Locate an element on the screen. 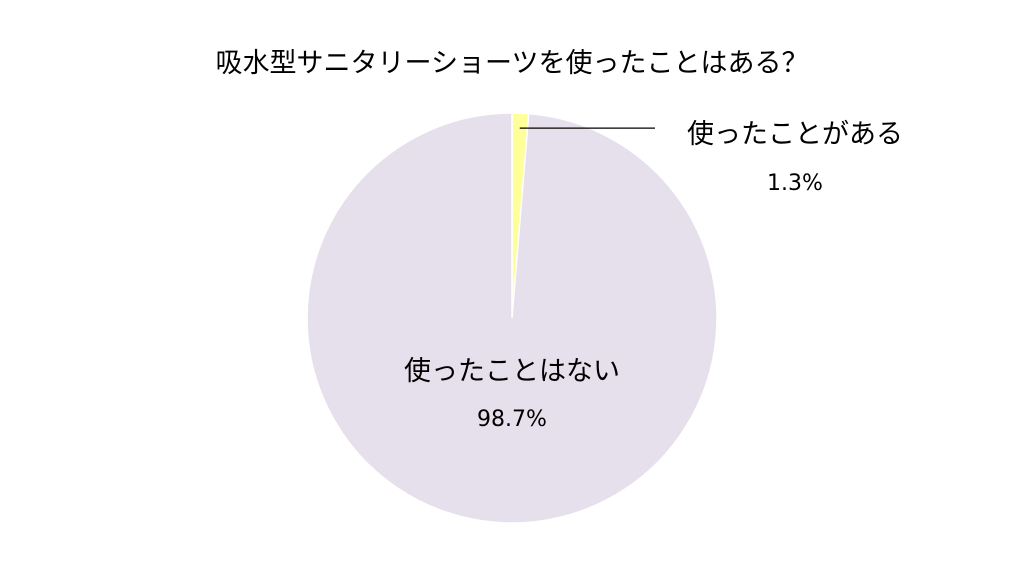 Image resolution: width=1024 pixels, height=579 pixels. slice-value-label: 98.7% is located at coordinates (512, 419).